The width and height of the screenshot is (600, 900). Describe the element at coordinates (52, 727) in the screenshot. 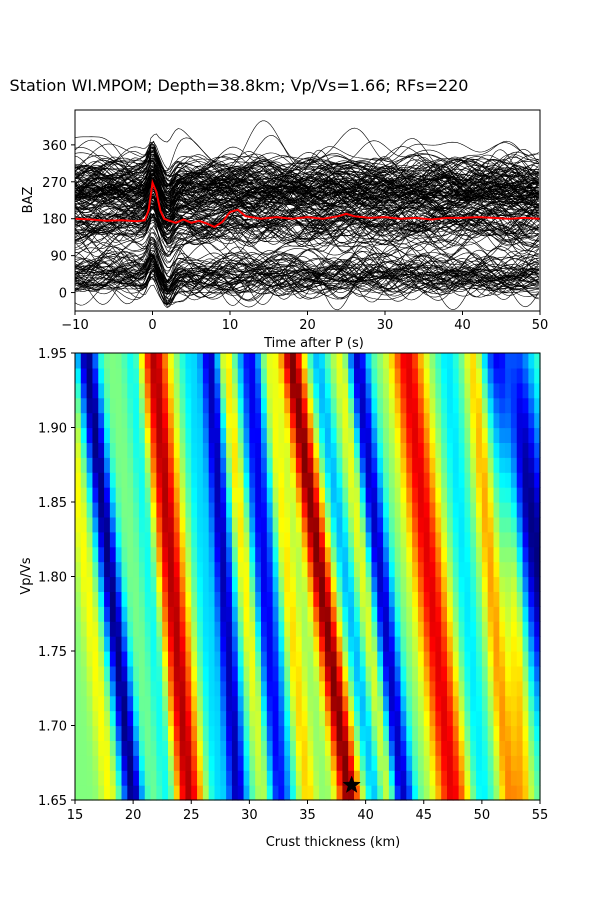

I see `hk-y-tick-label: 1.70` at that location.